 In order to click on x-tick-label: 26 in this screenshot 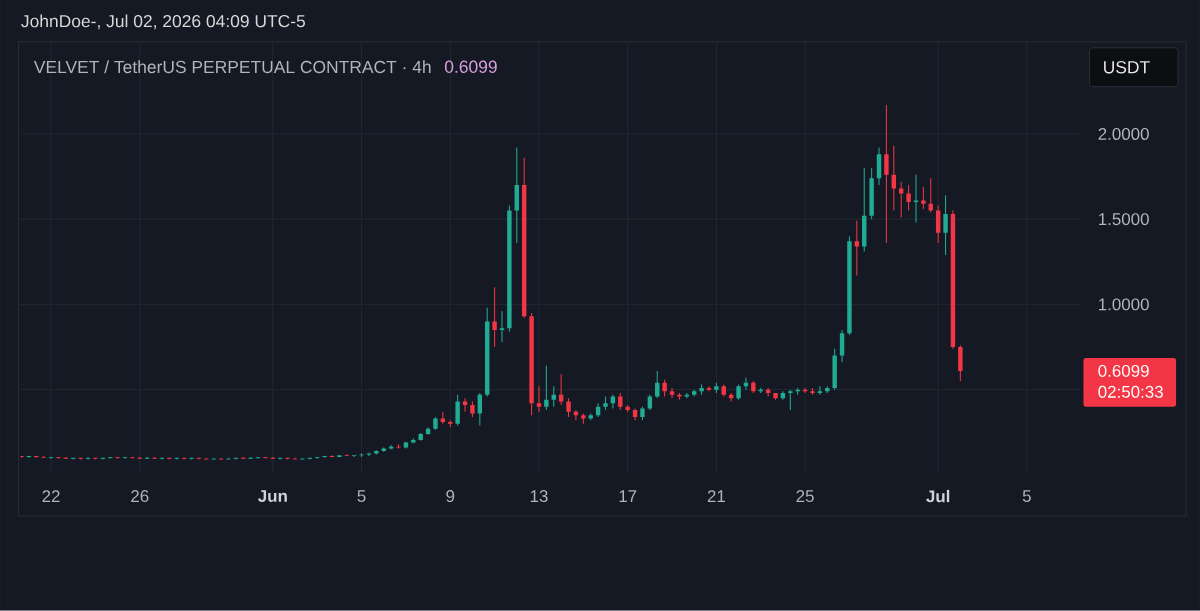, I will do `click(140, 496)`.